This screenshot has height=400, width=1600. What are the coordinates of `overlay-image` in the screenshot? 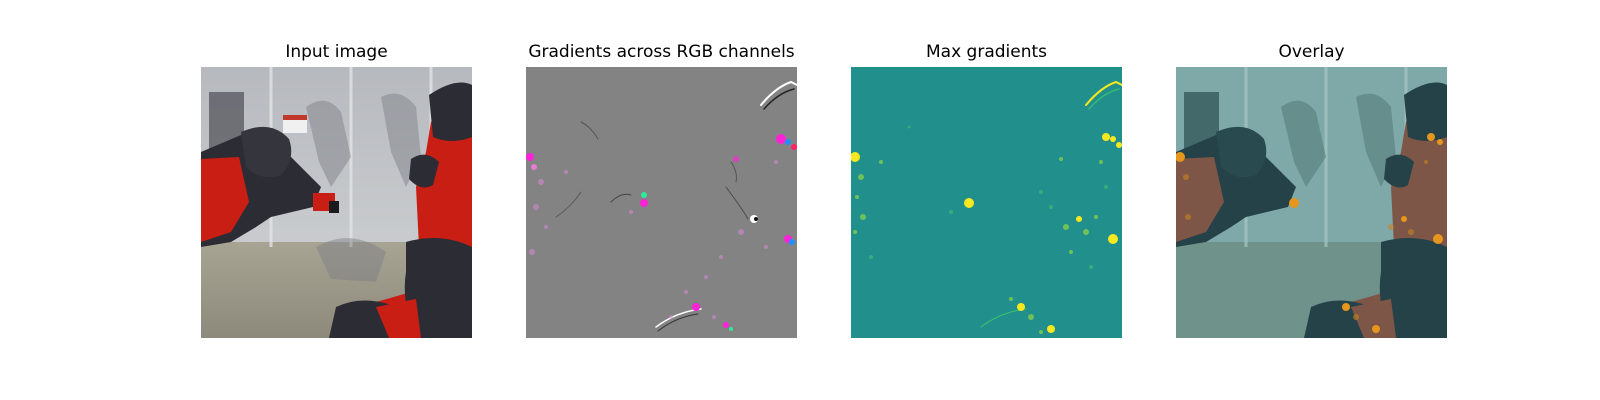 It's located at (1311, 202).